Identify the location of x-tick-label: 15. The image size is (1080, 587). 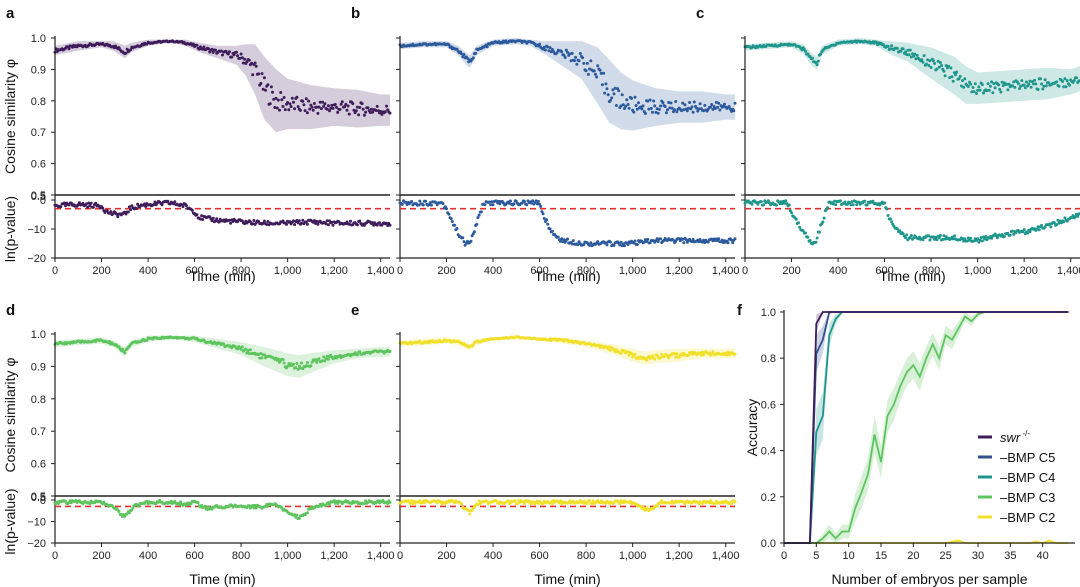
(881, 556).